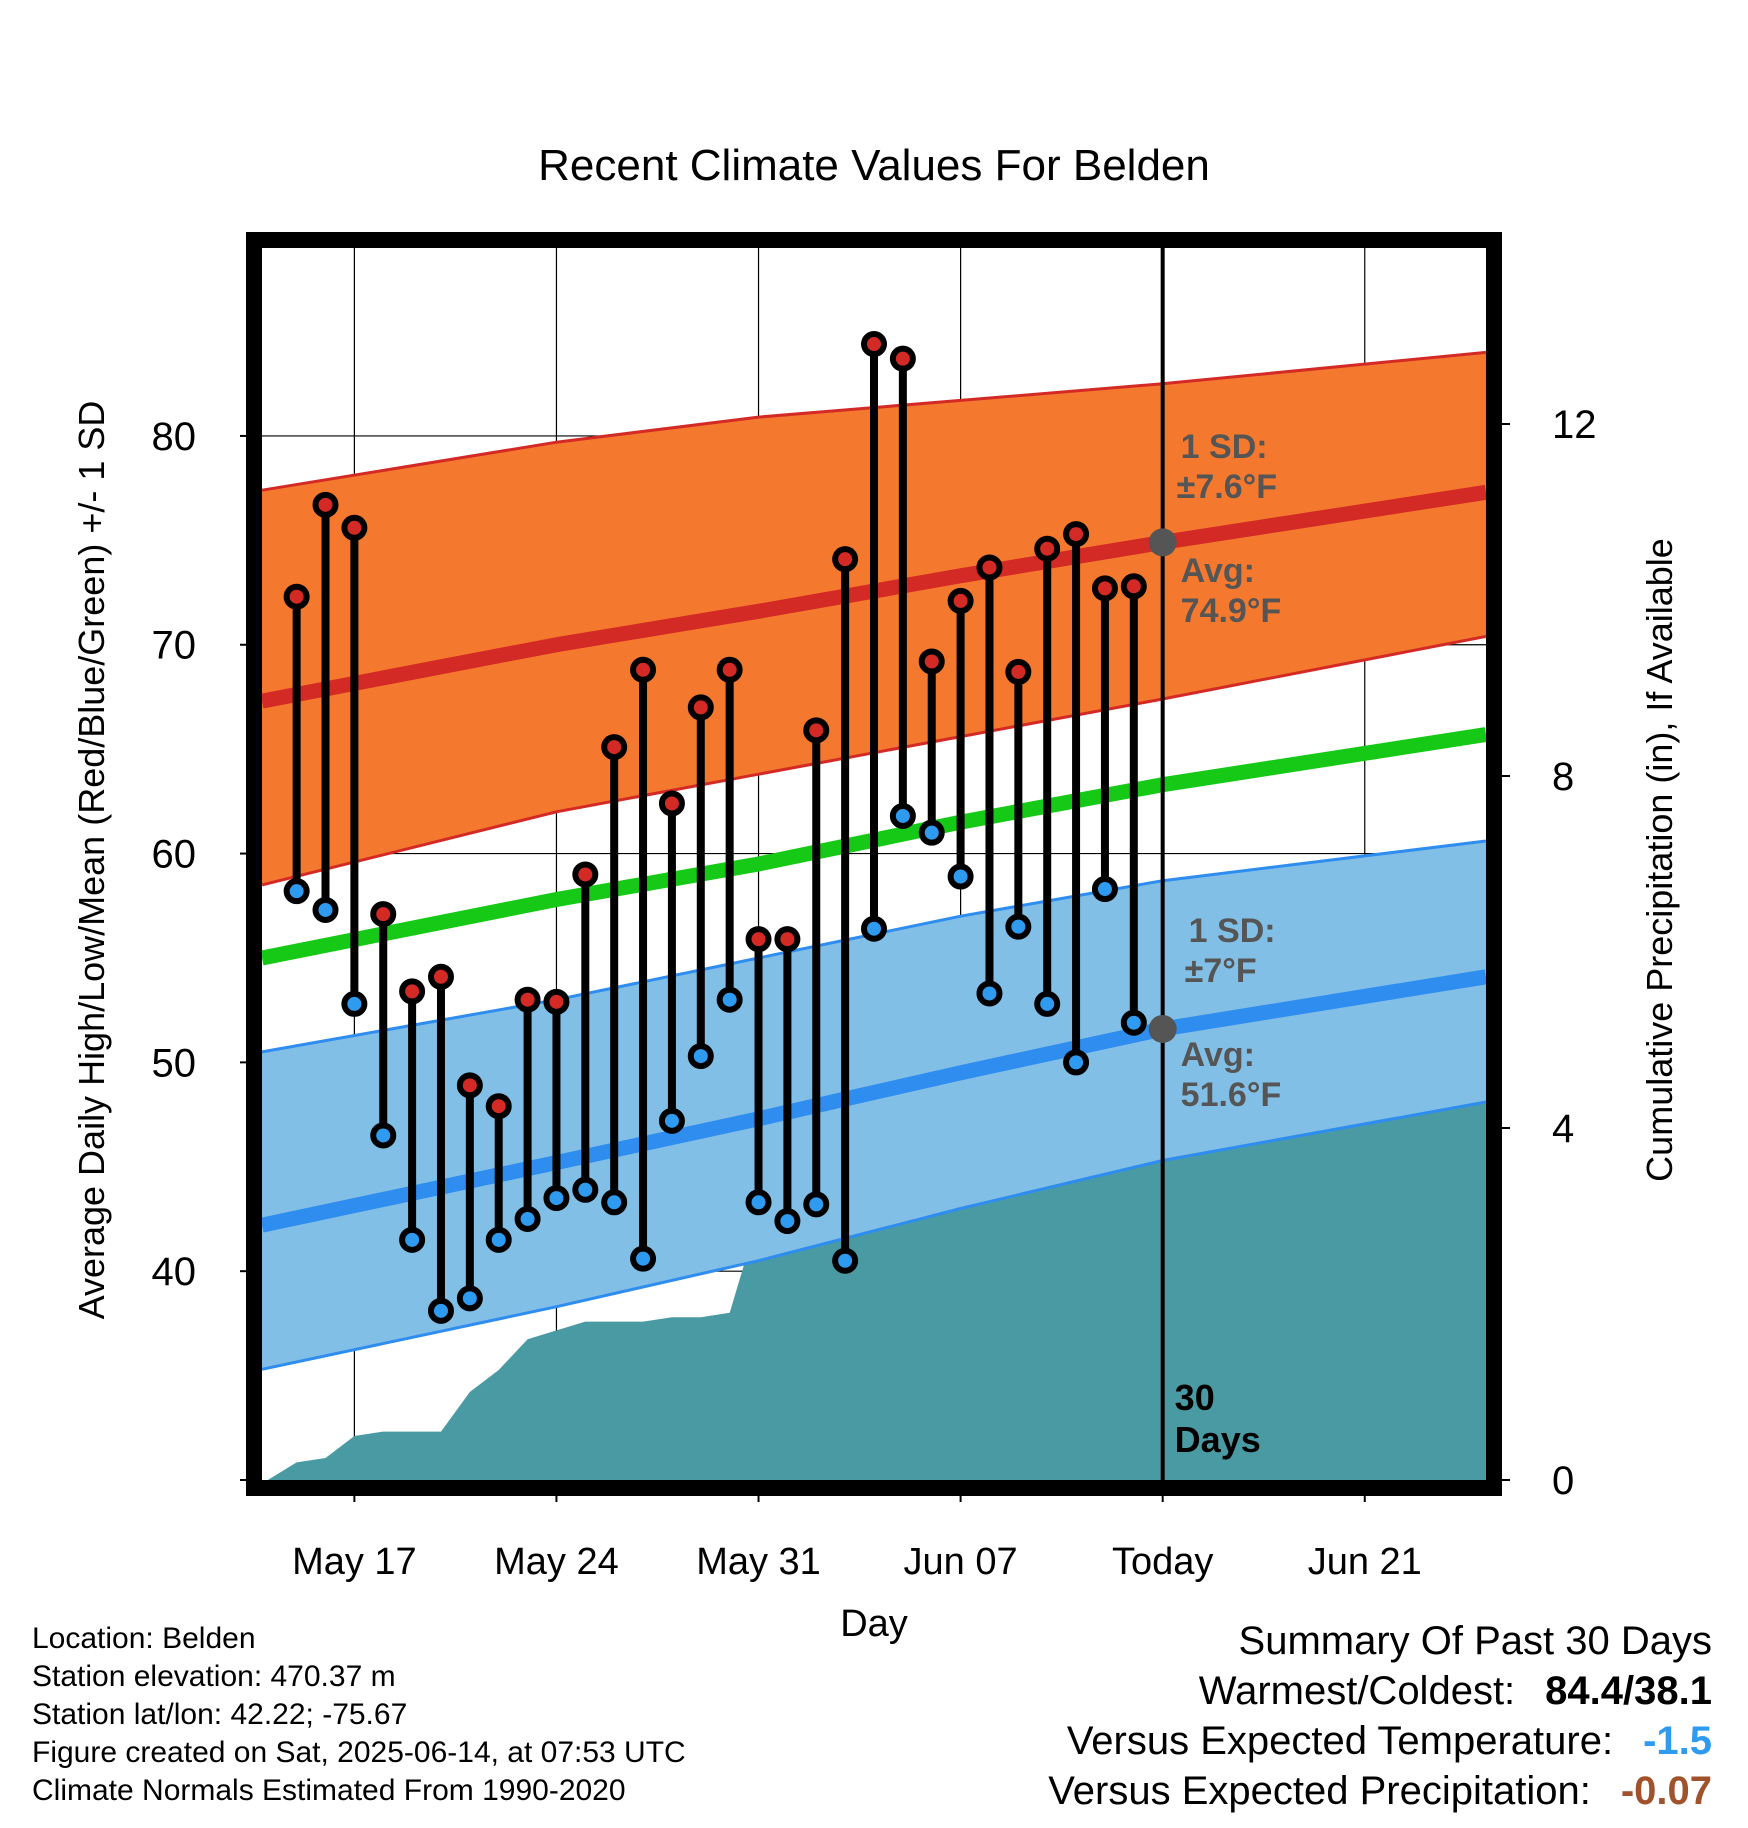 The width and height of the screenshot is (1748, 1828). What do you see at coordinates (214, 1676) in the screenshot?
I see `elevation-text: Station elevation: 470.37 m` at bounding box center [214, 1676].